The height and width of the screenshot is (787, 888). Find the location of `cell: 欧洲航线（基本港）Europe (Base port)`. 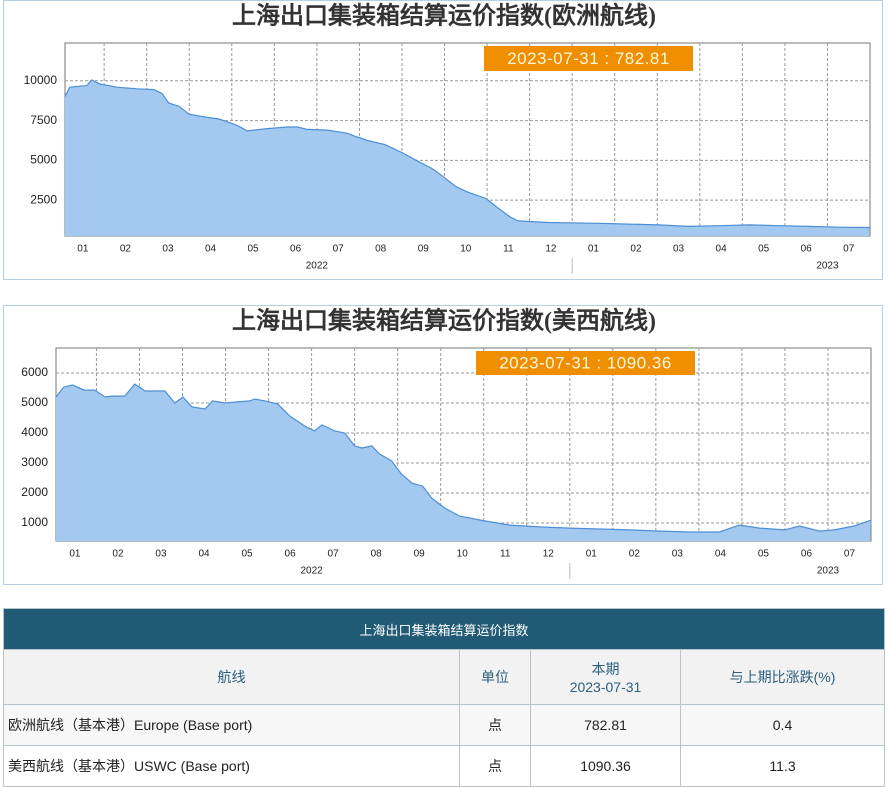

cell: 欧洲航线（基本港）Europe (Base port) is located at coordinates (231, 725).